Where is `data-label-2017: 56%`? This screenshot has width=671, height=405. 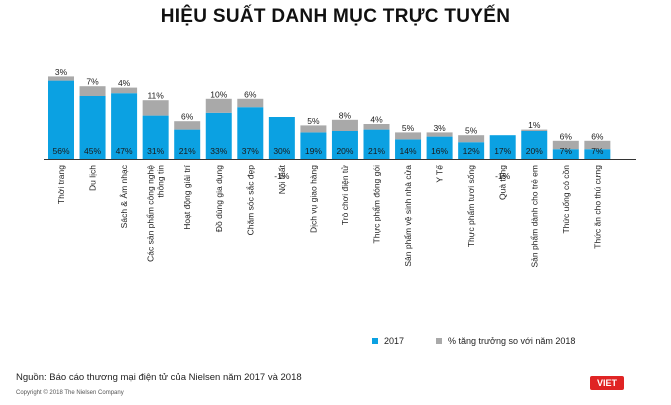
data-label-2017: 56% is located at coordinates (60, 151).